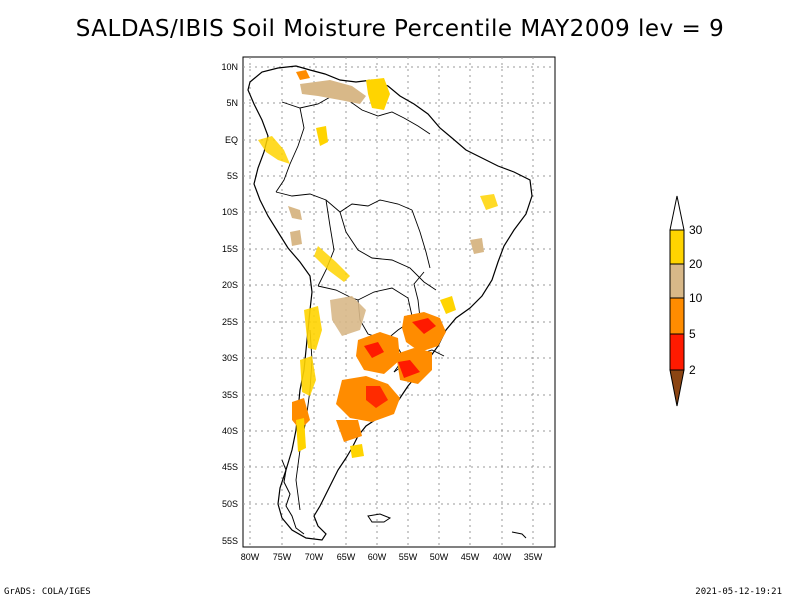 Image resolution: width=800 pixels, height=600 pixels. Describe the element at coordinates (231, 140) in the screenshot. I see `y-tick: EQ` at that location.